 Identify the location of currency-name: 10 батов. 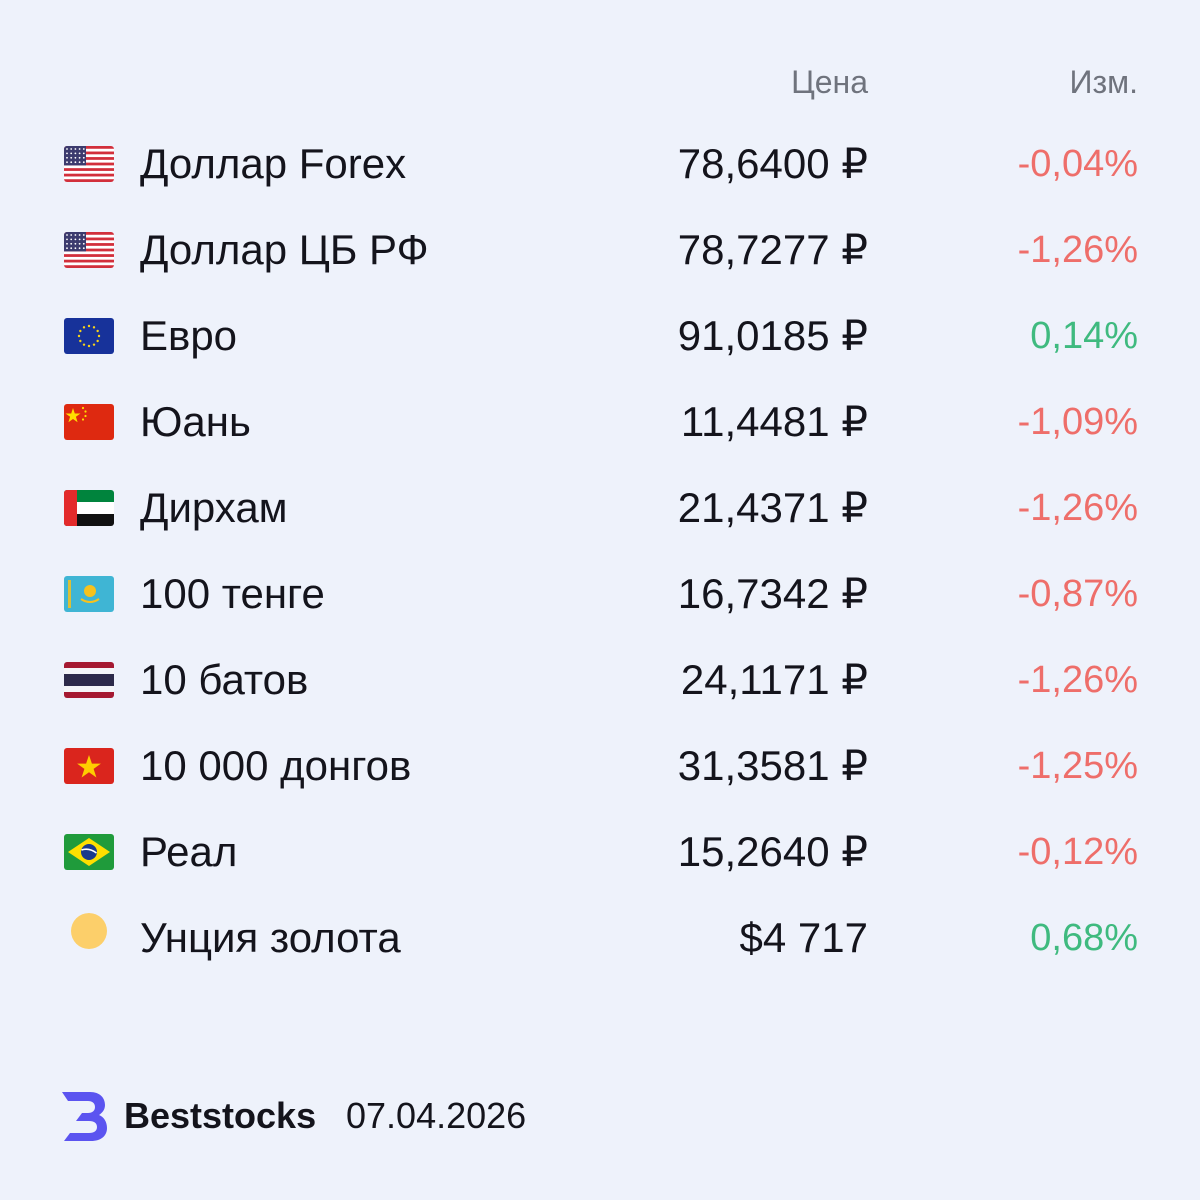
(224, 679).